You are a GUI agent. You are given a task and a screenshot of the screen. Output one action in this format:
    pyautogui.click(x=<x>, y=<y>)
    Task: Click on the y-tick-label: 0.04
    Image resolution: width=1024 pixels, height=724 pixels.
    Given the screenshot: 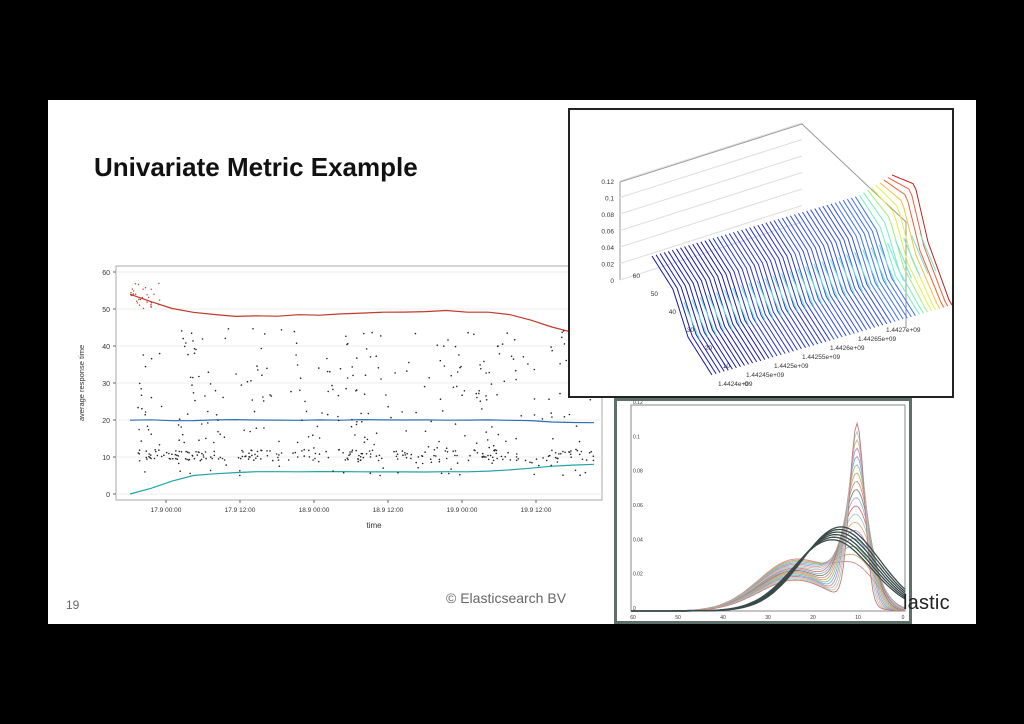 What is the action you would take?
    pyautogui.click(x=638, y=540)
    